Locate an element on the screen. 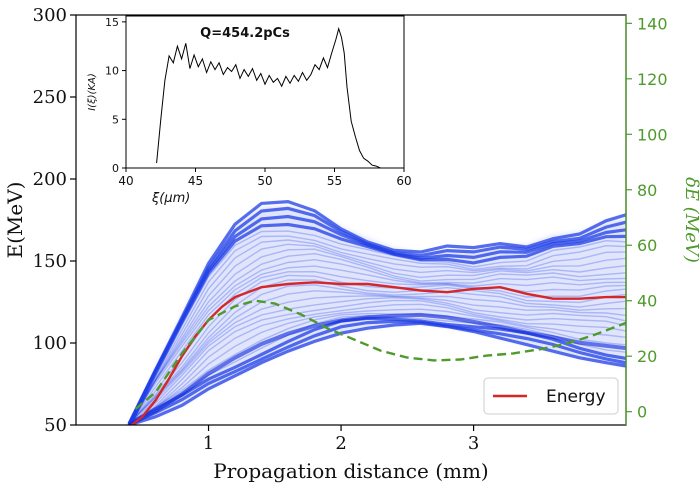  inset-y-tick-label: 15 is located at coordinates (112, 22).